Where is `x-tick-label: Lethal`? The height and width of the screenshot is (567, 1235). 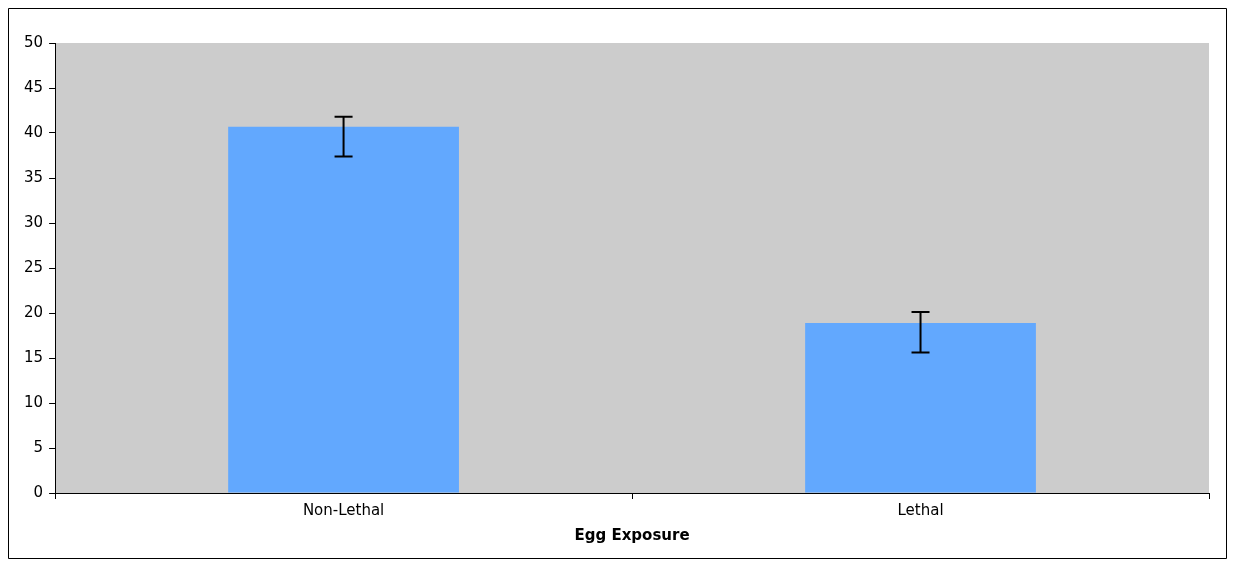 x-tick-label: Lethal is located at coordinates (920, 509).